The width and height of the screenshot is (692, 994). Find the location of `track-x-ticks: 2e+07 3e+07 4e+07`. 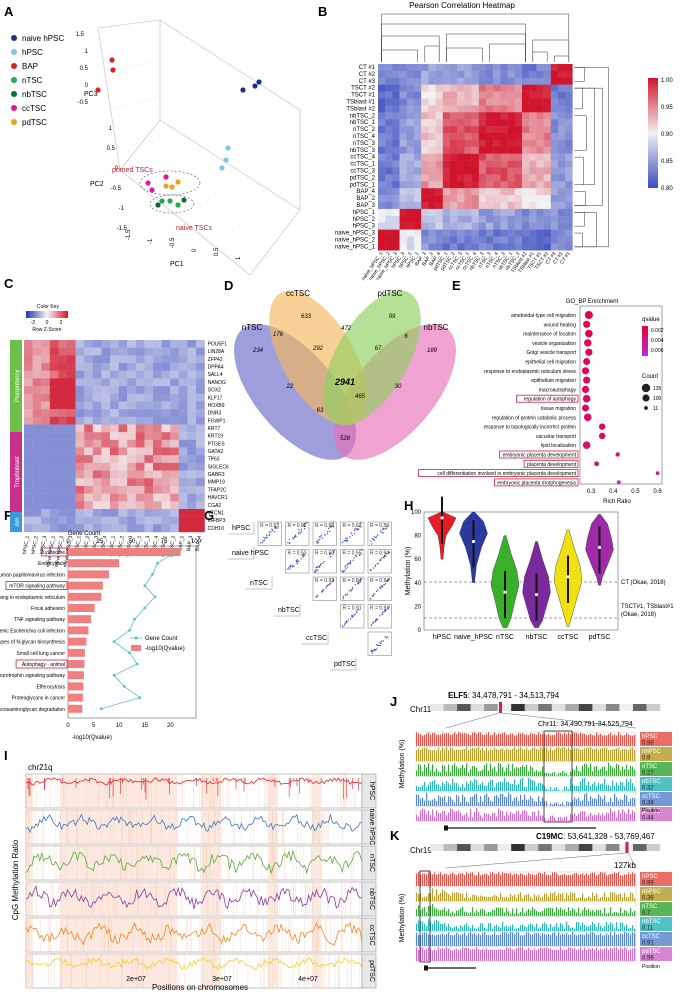

track-x-ticks: 2e+07 3e+07 4e+07 is located at coordinates (222, 979).